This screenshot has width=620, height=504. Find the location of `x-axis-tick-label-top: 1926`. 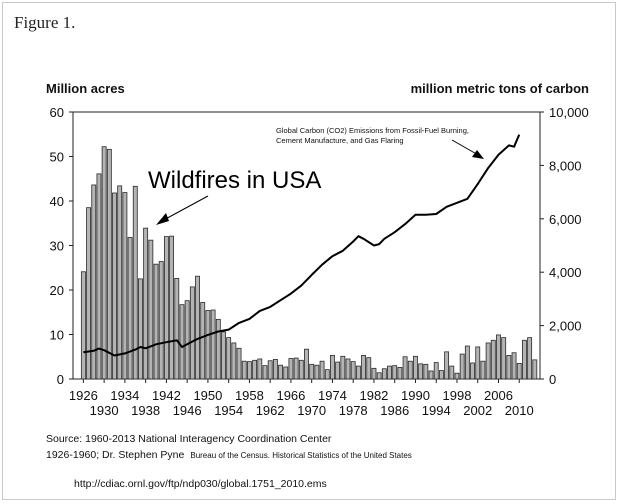

x-axis-tick-label-top: 1926 is located at coordinates (83, 395).